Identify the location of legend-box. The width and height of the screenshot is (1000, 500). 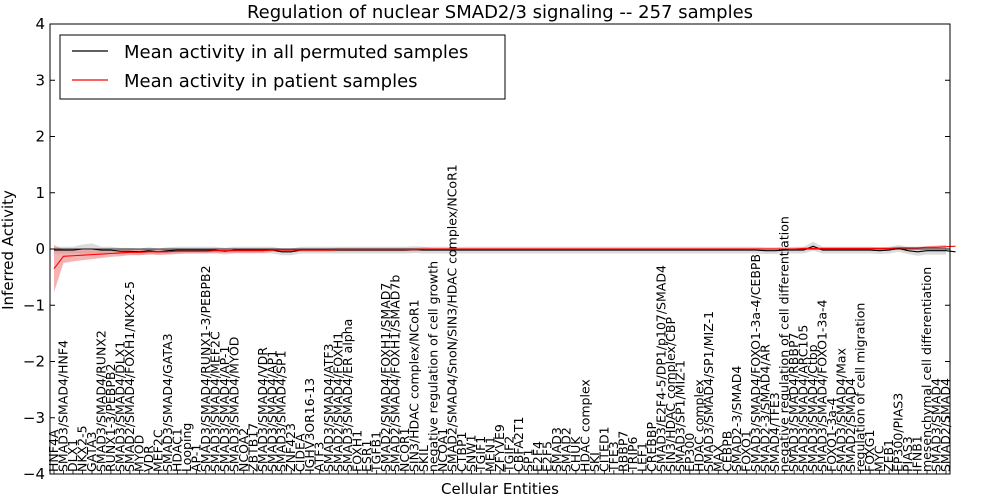
(282, 67).